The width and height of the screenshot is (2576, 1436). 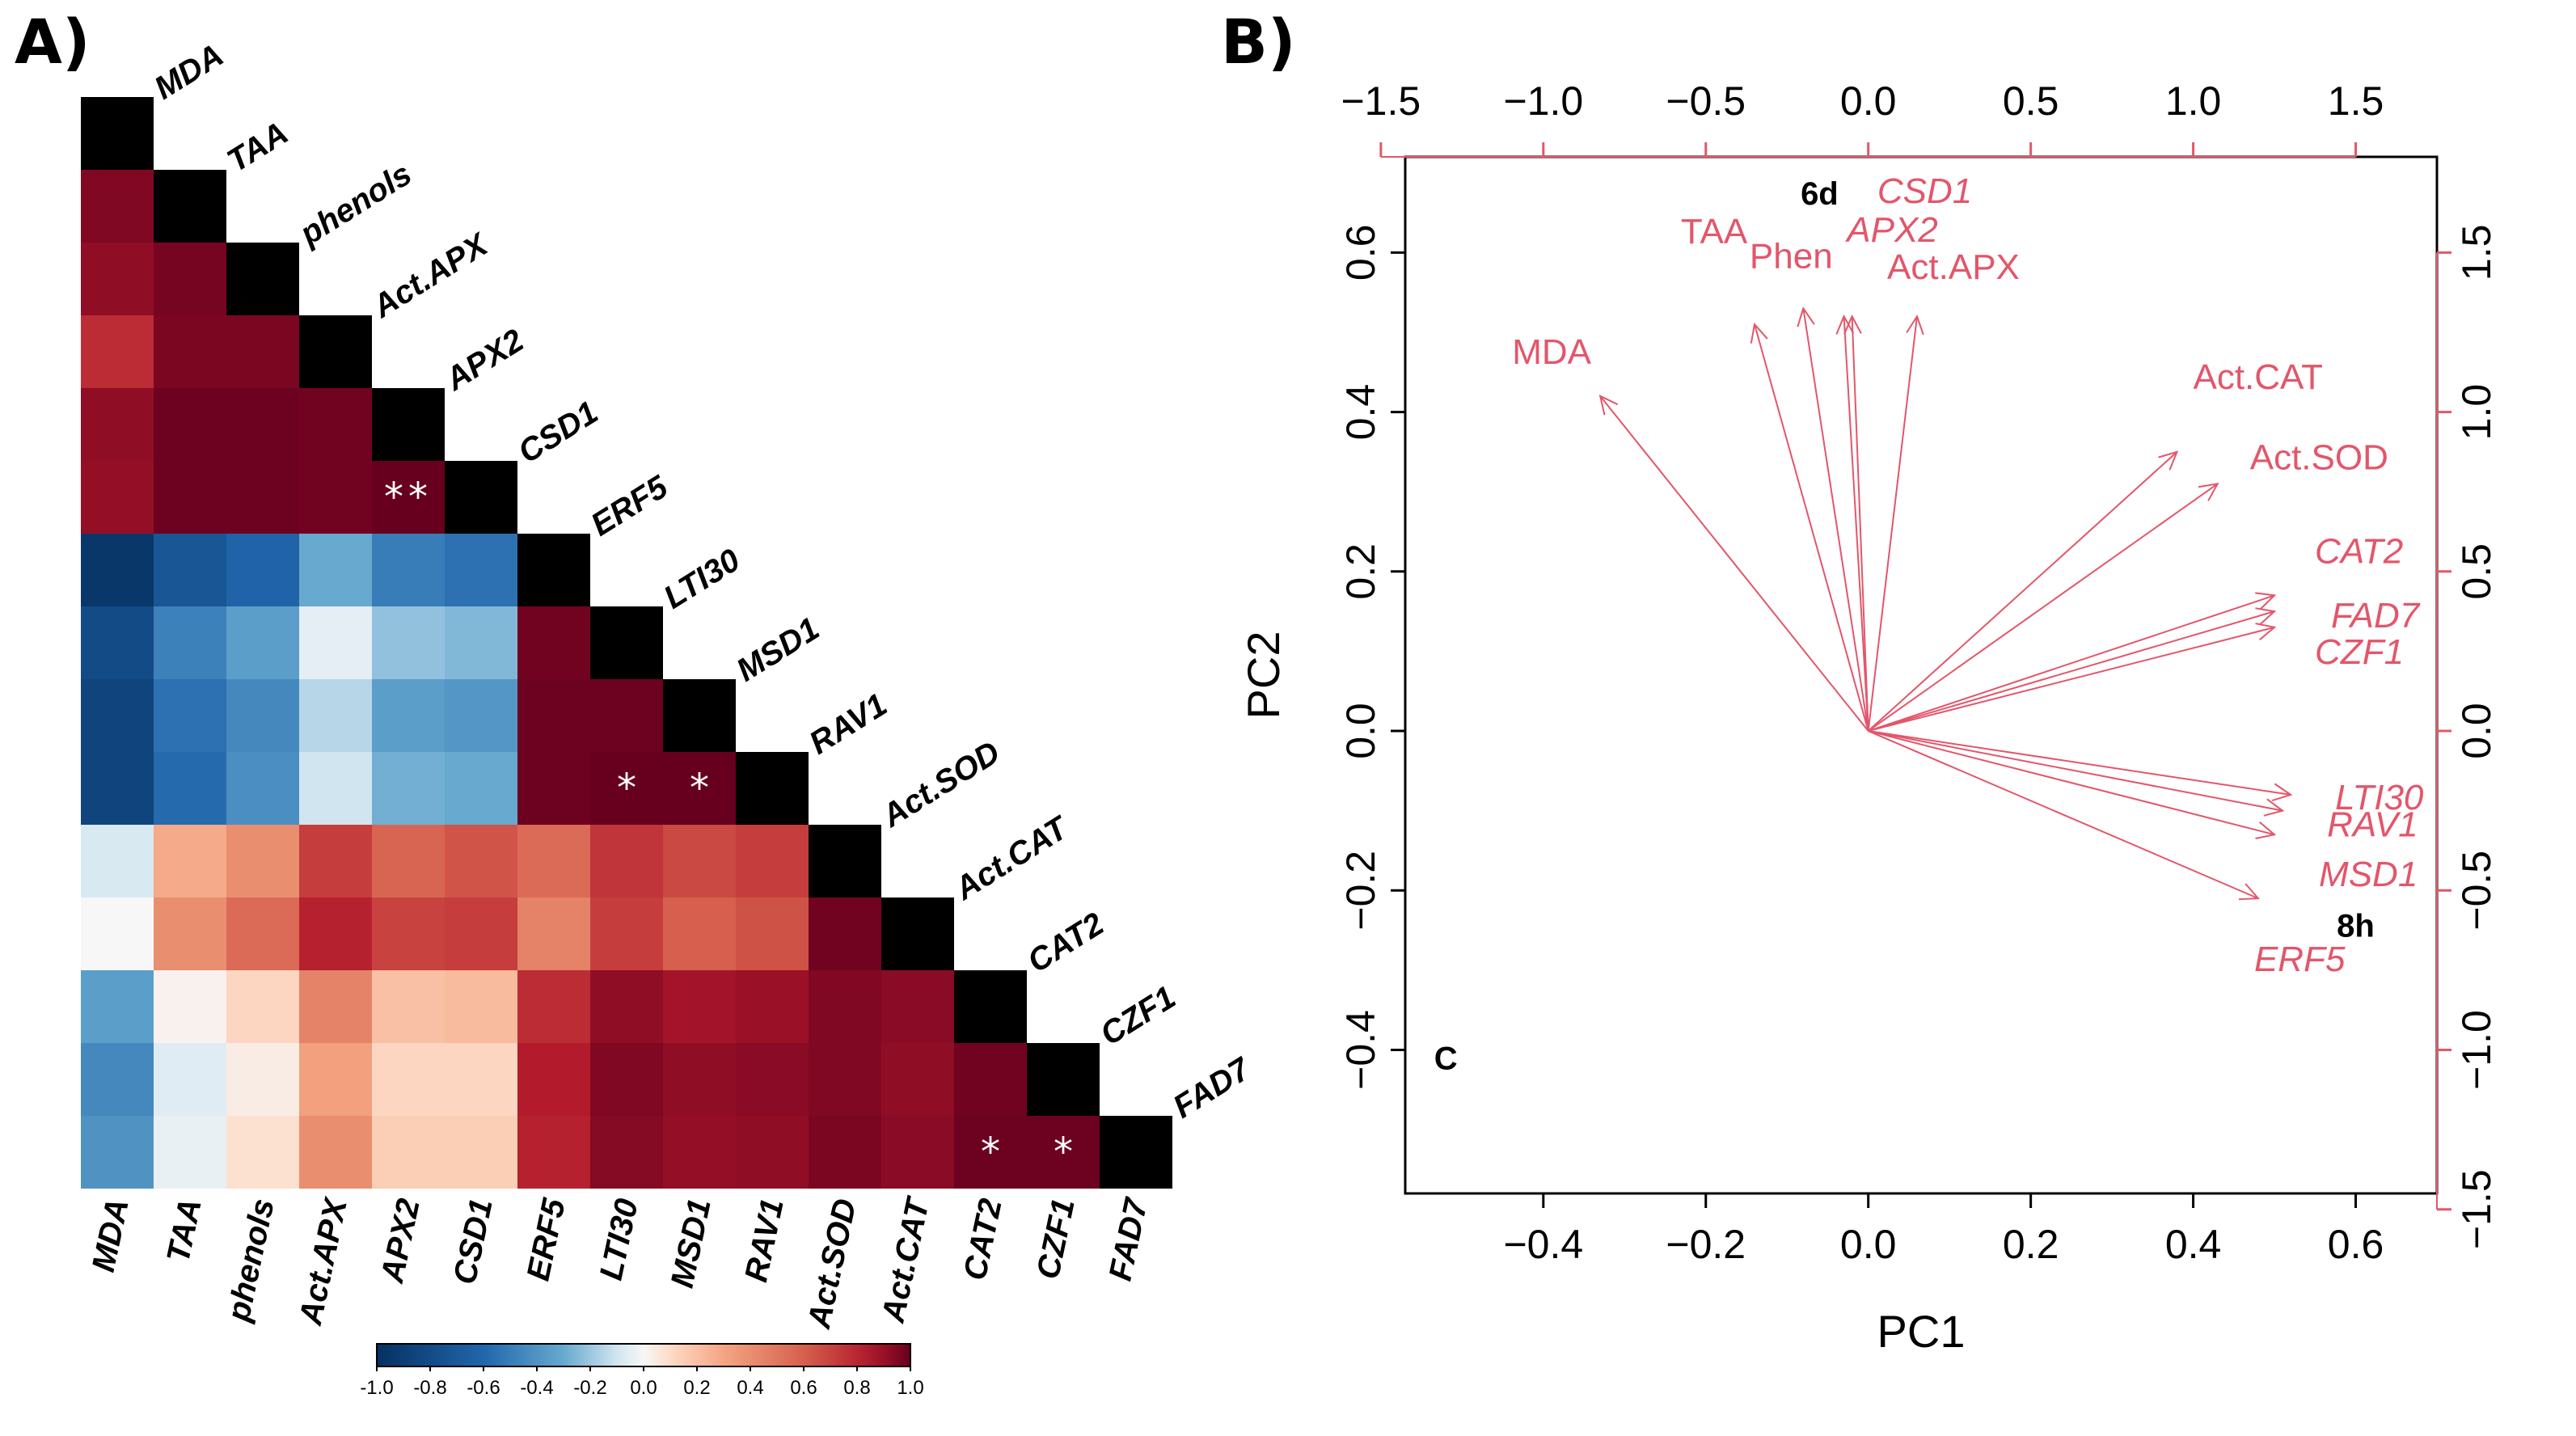 What do you see at coordinates (1360, 1050) in the screenshot?
I see `y-tick-label: −0.4` at bounding box center [1360, 1050].